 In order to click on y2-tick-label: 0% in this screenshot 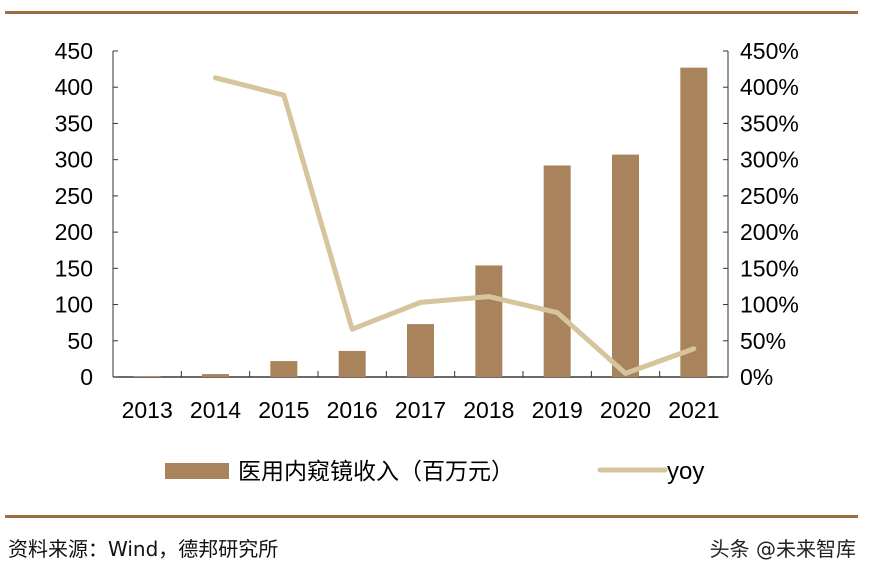, I will do `click(756, 377)`.